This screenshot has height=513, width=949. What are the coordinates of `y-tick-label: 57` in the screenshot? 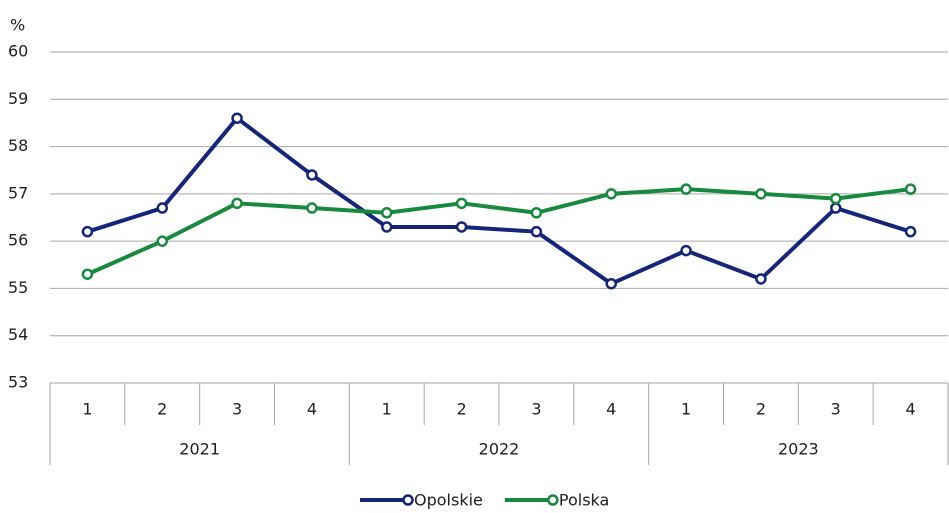 It's located at (18, 192).